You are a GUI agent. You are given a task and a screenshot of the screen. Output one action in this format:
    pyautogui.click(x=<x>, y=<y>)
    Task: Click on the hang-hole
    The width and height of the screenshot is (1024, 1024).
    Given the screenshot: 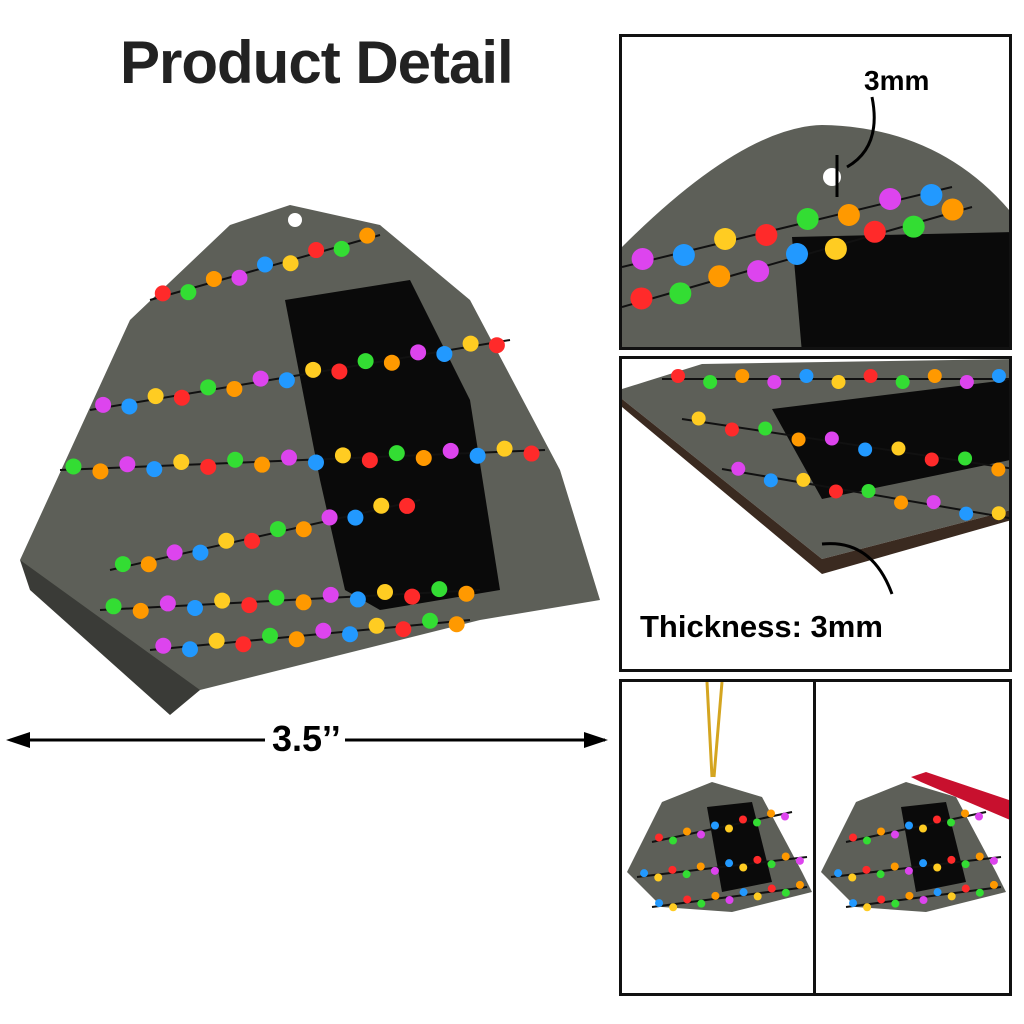 What is the action you would take?
    pyautogui.click(x=295, y=220)
    